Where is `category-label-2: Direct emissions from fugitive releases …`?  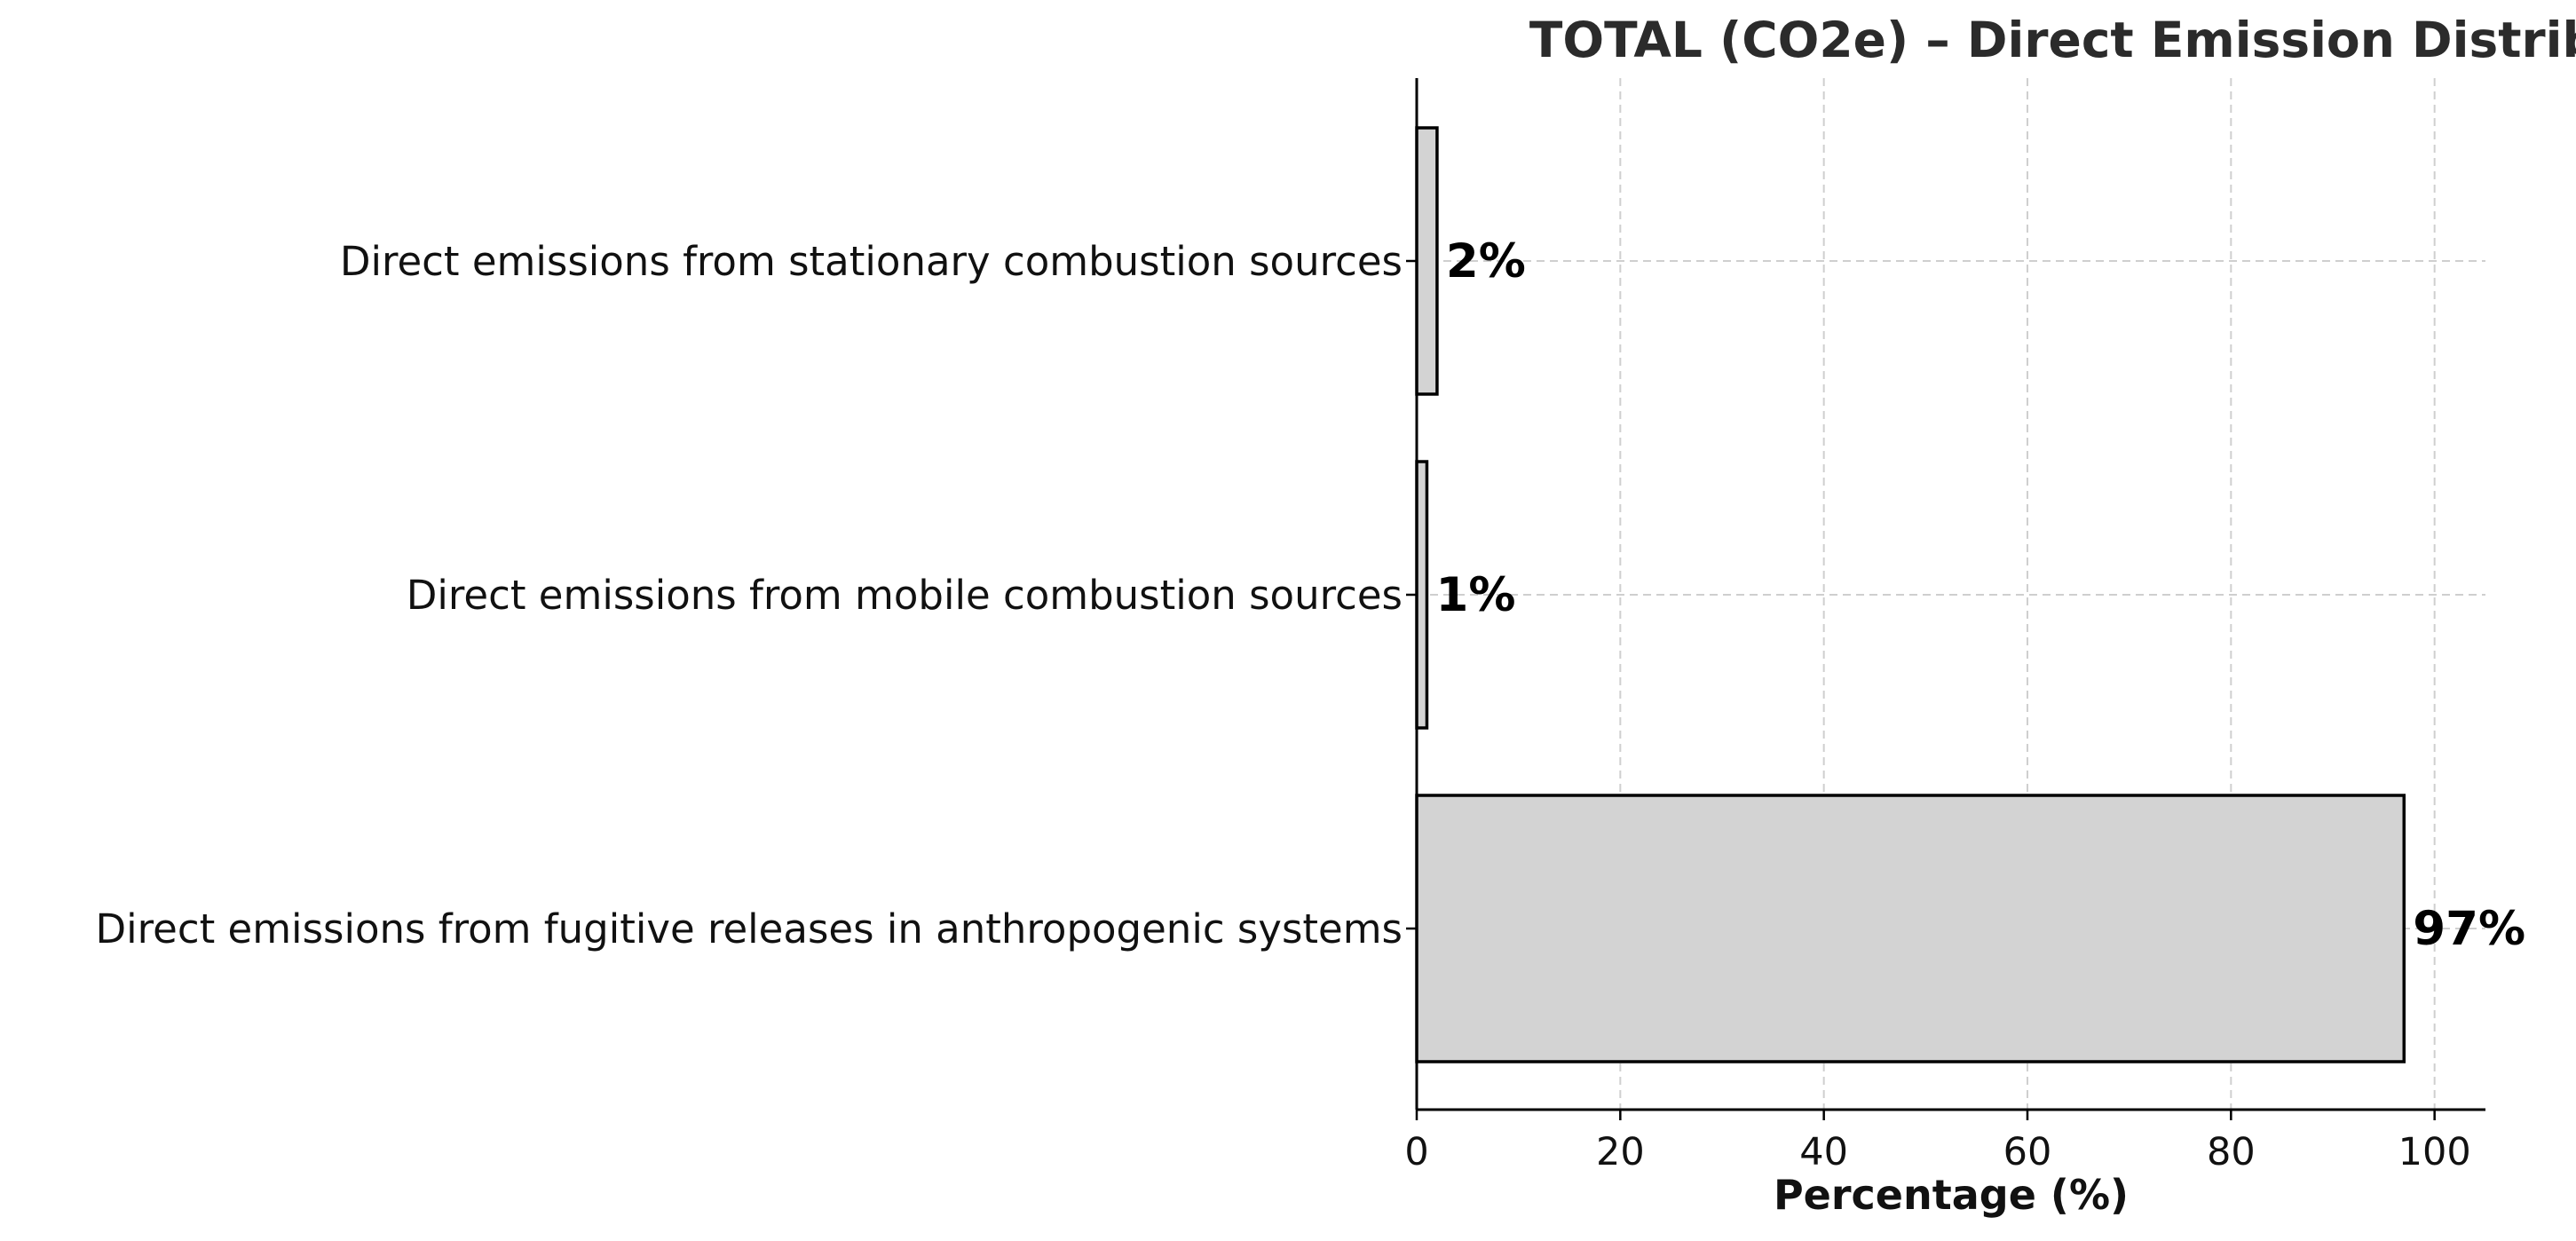
category-label-2: Direct emissions from fugitive releases … is located at coordinates (749, 928).